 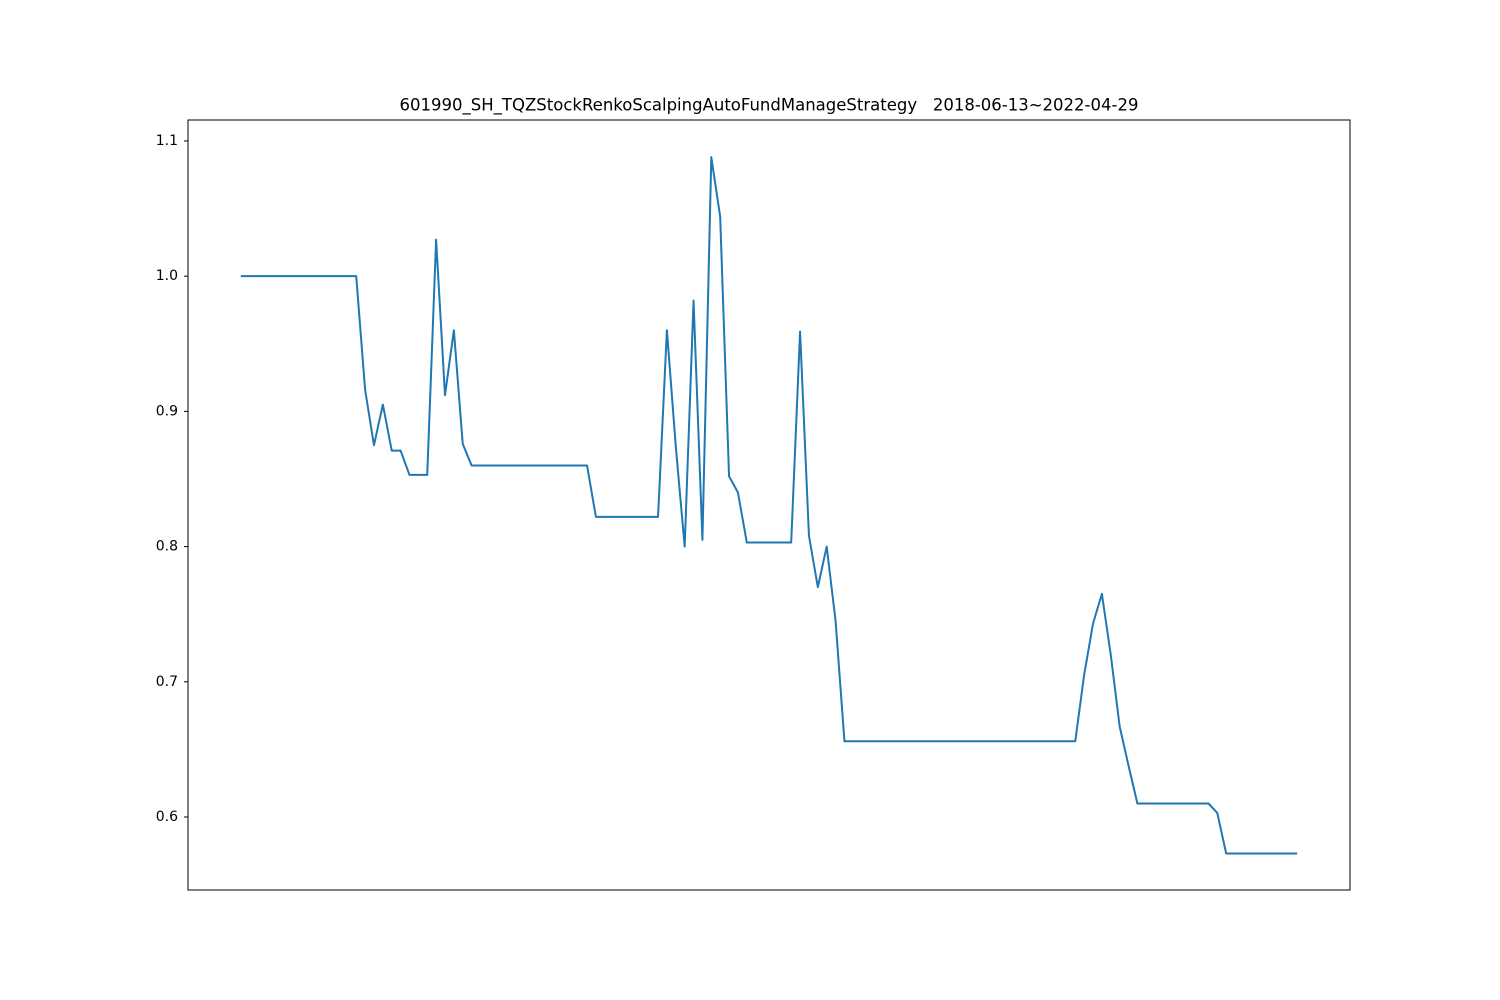 What do you see at coordinates (167, 276) in the screenshot?
I see `y-tick-label: 1.0` at bounding box center [167, 276].